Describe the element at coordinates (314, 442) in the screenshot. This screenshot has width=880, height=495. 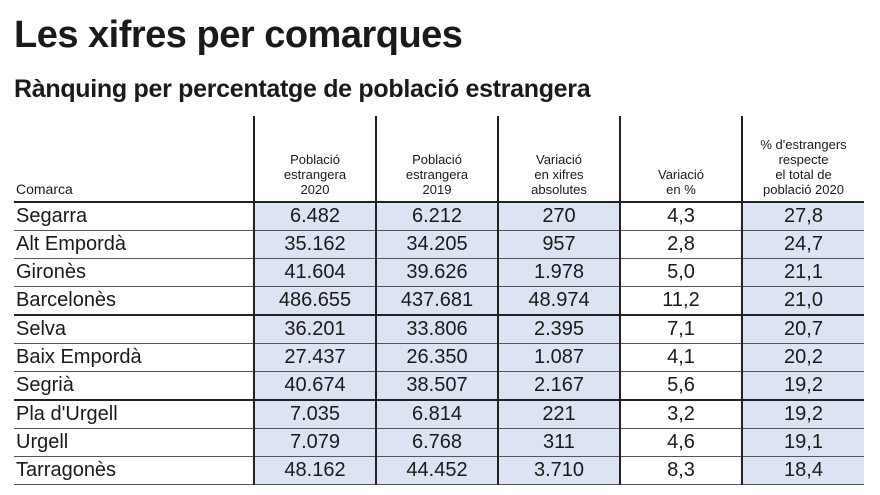
I see `cell-poblacio-2020: 7.079` at that location.